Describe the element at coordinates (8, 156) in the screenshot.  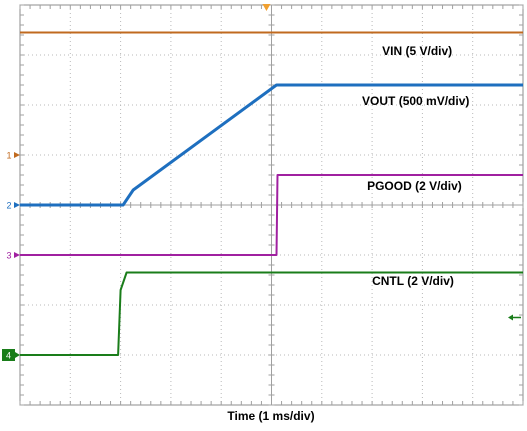
I see `channel-marker-label: 1` at that location.